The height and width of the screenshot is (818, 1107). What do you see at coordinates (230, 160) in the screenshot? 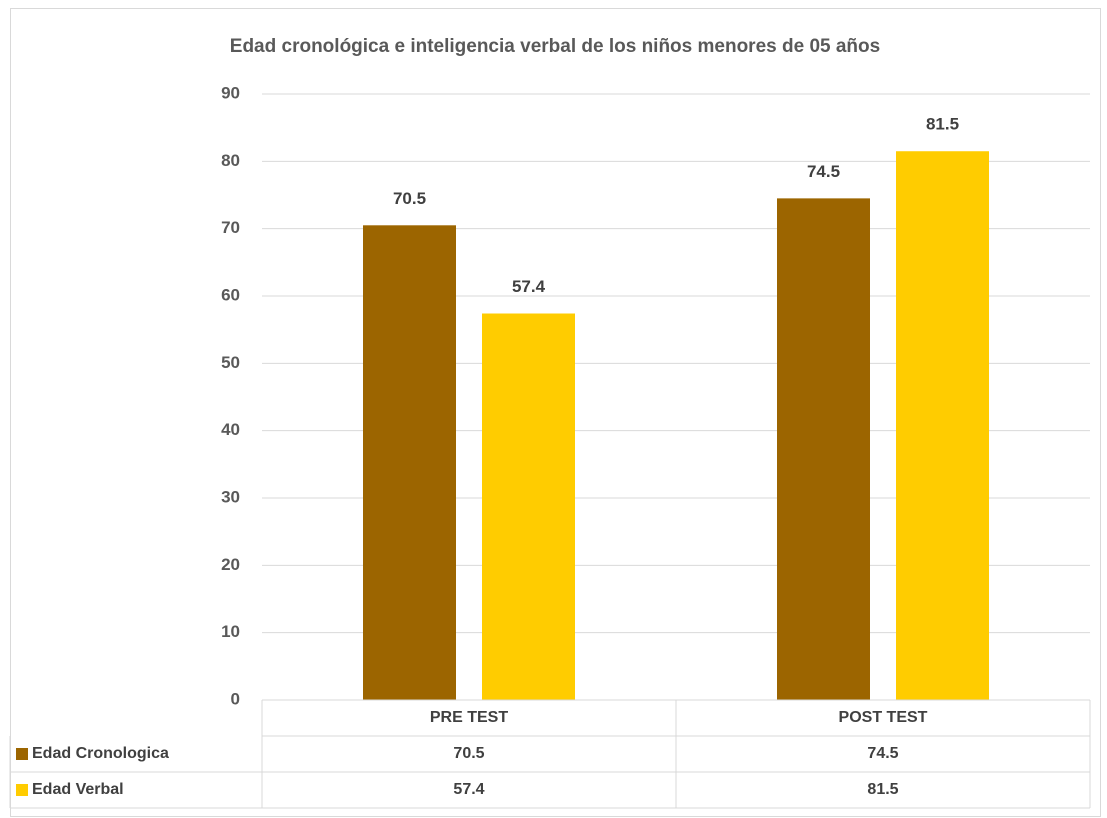
I see `y-tick-label: 80` at bounding box center [230, 160].